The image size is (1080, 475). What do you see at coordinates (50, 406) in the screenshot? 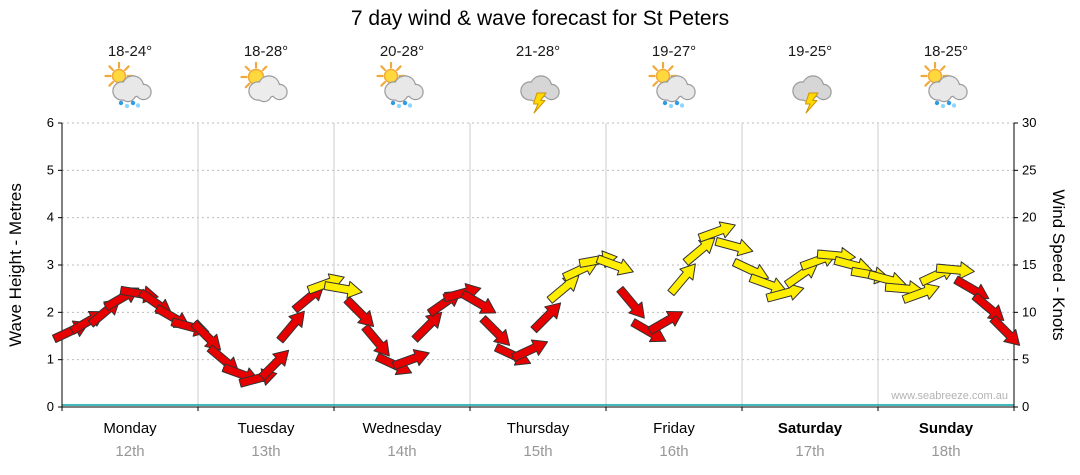
I see `left-tick-label: 0` at bounding box center [50, 406].